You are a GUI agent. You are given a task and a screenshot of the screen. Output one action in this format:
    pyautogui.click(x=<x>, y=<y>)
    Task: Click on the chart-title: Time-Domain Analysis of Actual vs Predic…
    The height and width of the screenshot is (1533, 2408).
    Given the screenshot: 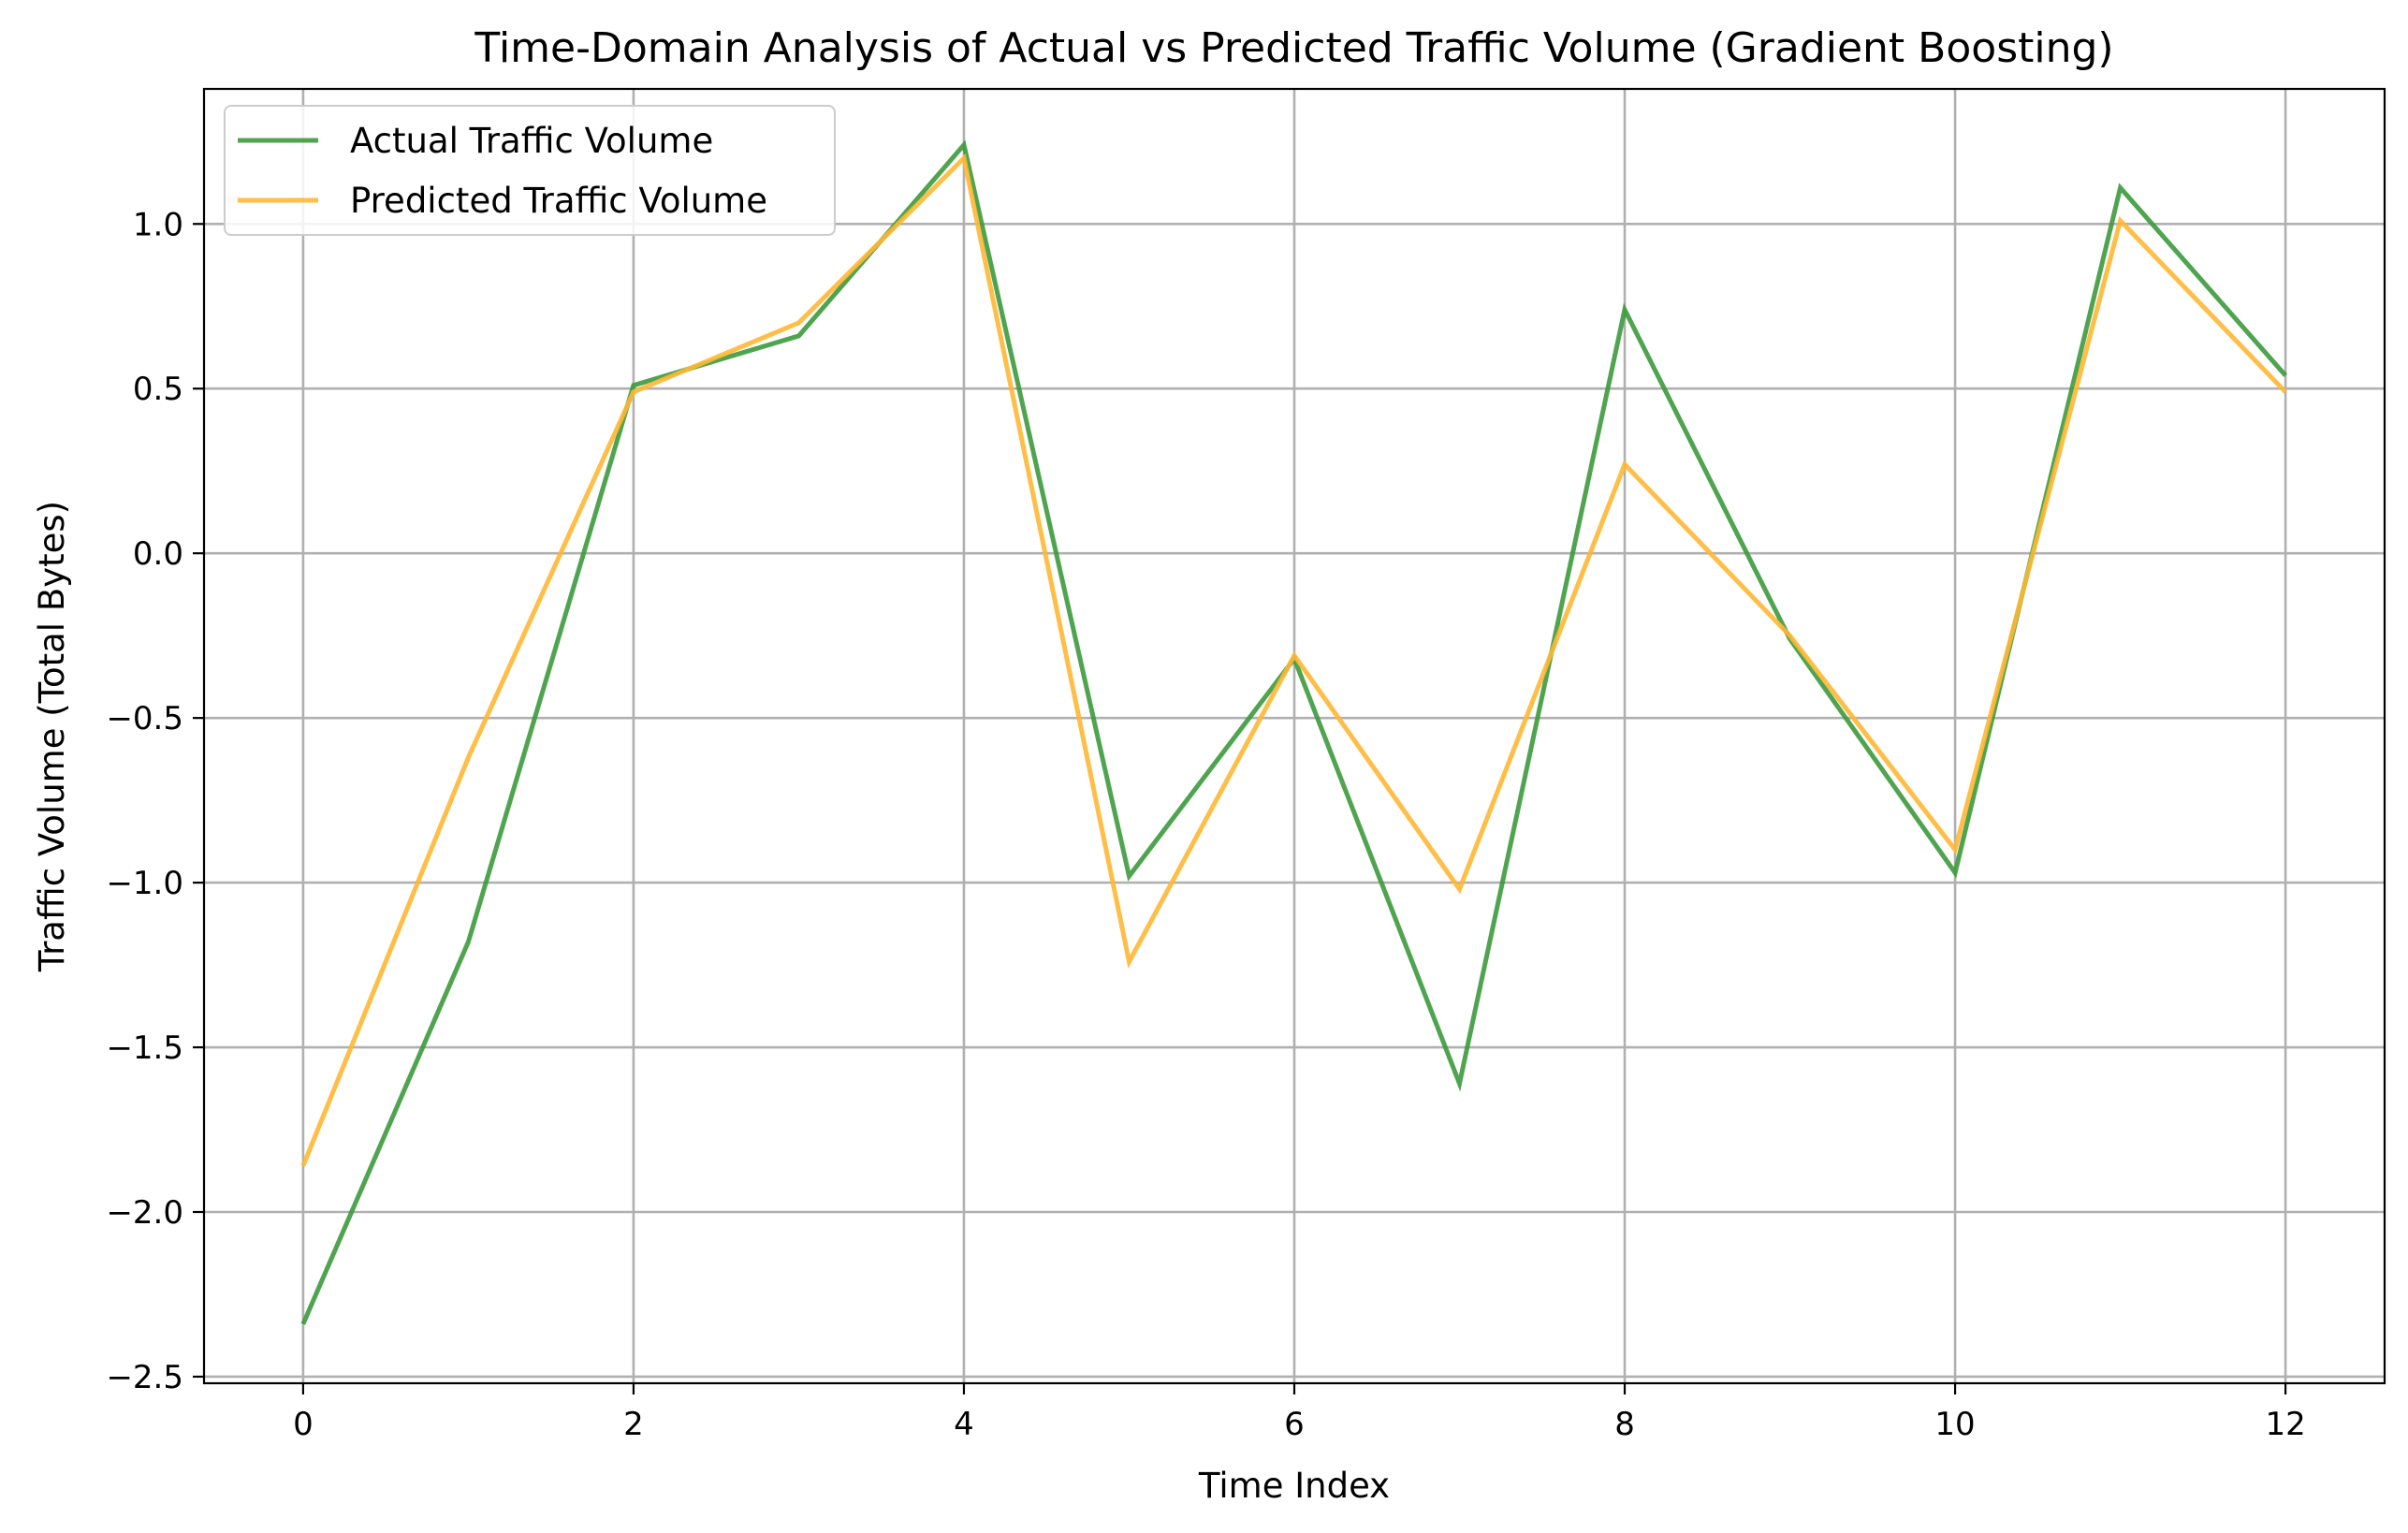 What is the action you would take?
    pyautogui.click(x=1293, y=48)
    